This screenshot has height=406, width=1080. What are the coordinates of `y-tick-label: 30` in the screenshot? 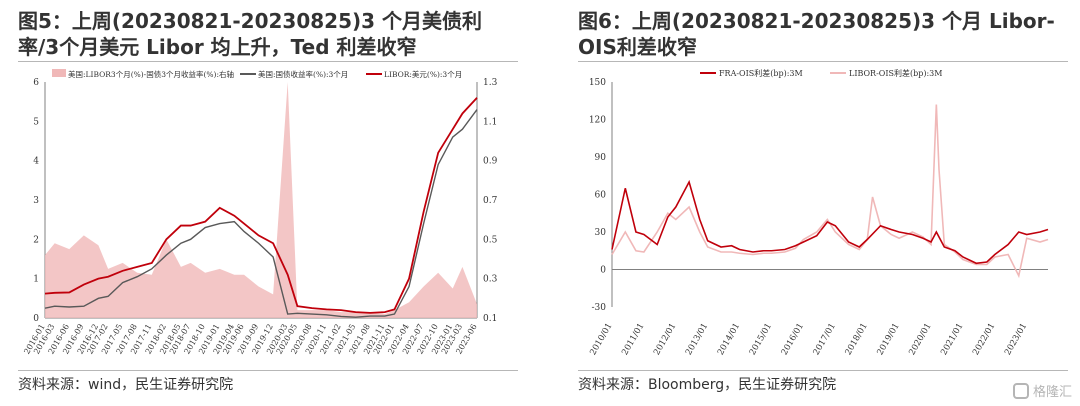 It's located at (601, 233).